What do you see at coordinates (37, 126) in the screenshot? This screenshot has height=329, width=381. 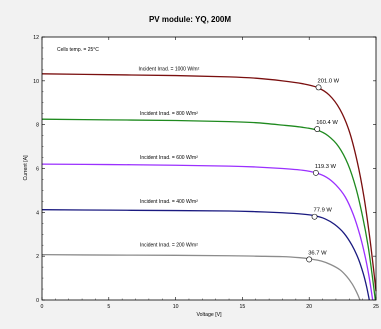 I see `y-tick-label: 8` at bounding box center [37, 126].